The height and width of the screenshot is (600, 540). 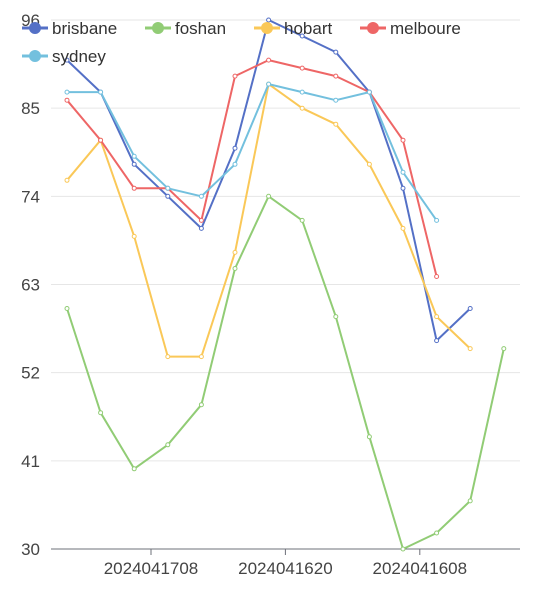 I want to click on x-tick-label: 2024041608, so click(x=420, y=568).